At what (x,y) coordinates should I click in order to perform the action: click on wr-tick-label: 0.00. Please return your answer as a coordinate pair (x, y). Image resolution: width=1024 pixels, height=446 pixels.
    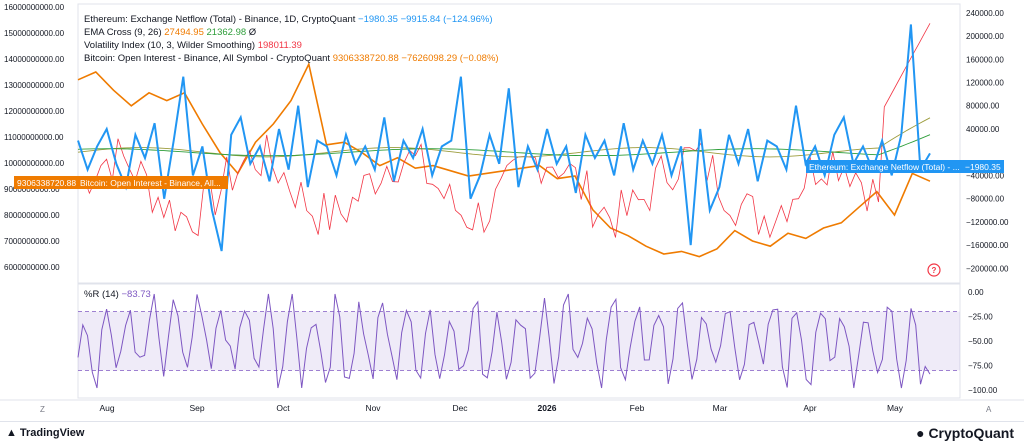
    Looking at the image, I should click on (976, 292).